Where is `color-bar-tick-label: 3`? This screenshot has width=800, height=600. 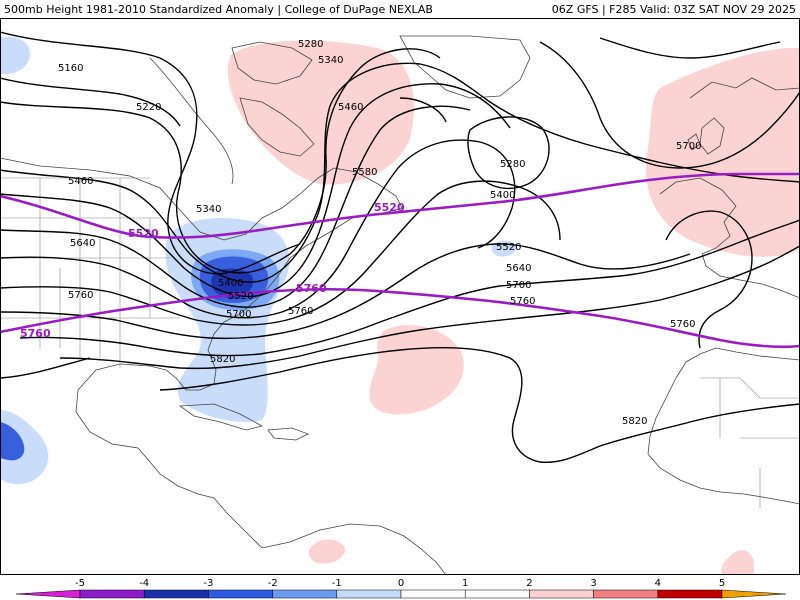
color-bar-tick-label: 3 is located at coordinates (593, 583).